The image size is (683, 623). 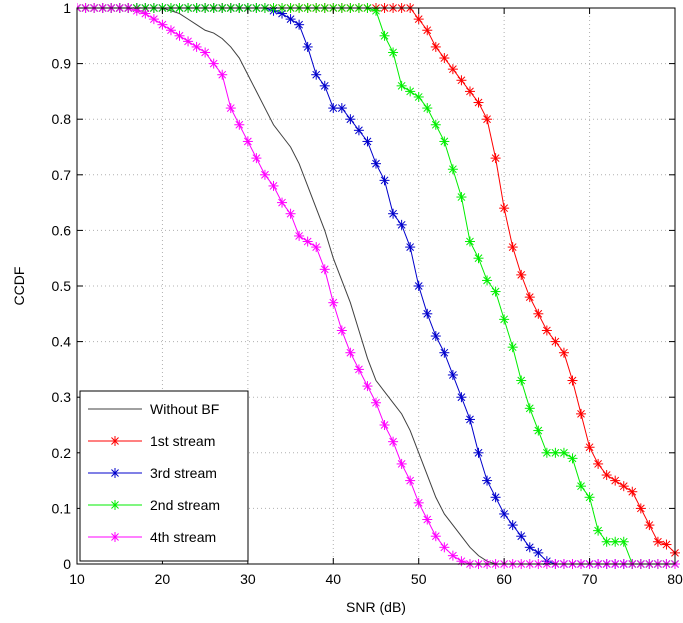 What do you see at coordinates (62, 286) in the screenshot?
I see `y-tick-label: 0.5` at bounding box center [62, 286].